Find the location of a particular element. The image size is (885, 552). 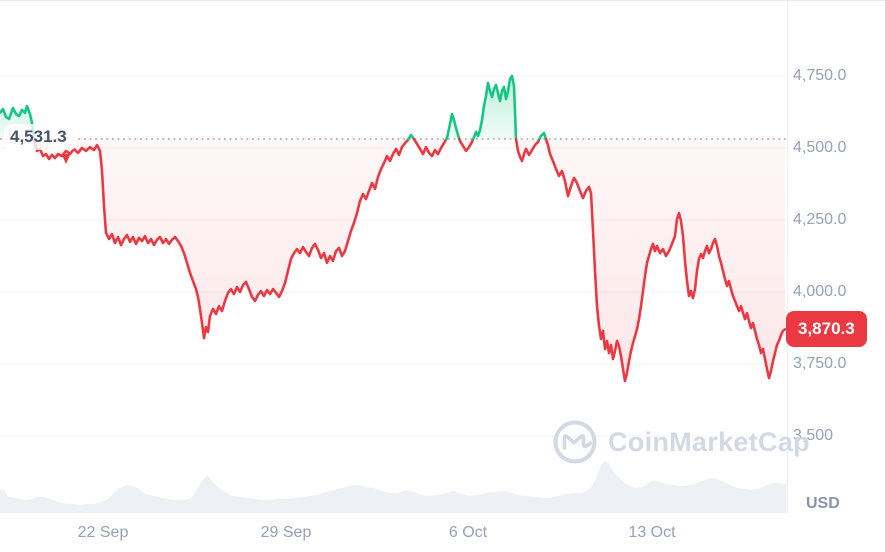

y-axis-label: 4,250.0 is located at coordinates (820, 219).